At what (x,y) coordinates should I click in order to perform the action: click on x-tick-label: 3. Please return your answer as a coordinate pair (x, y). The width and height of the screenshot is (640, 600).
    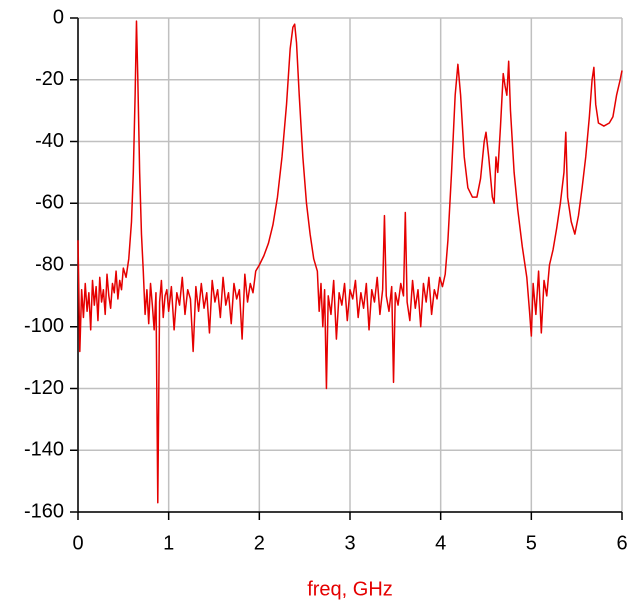
    Looking at the image, I should click on (349, 543).